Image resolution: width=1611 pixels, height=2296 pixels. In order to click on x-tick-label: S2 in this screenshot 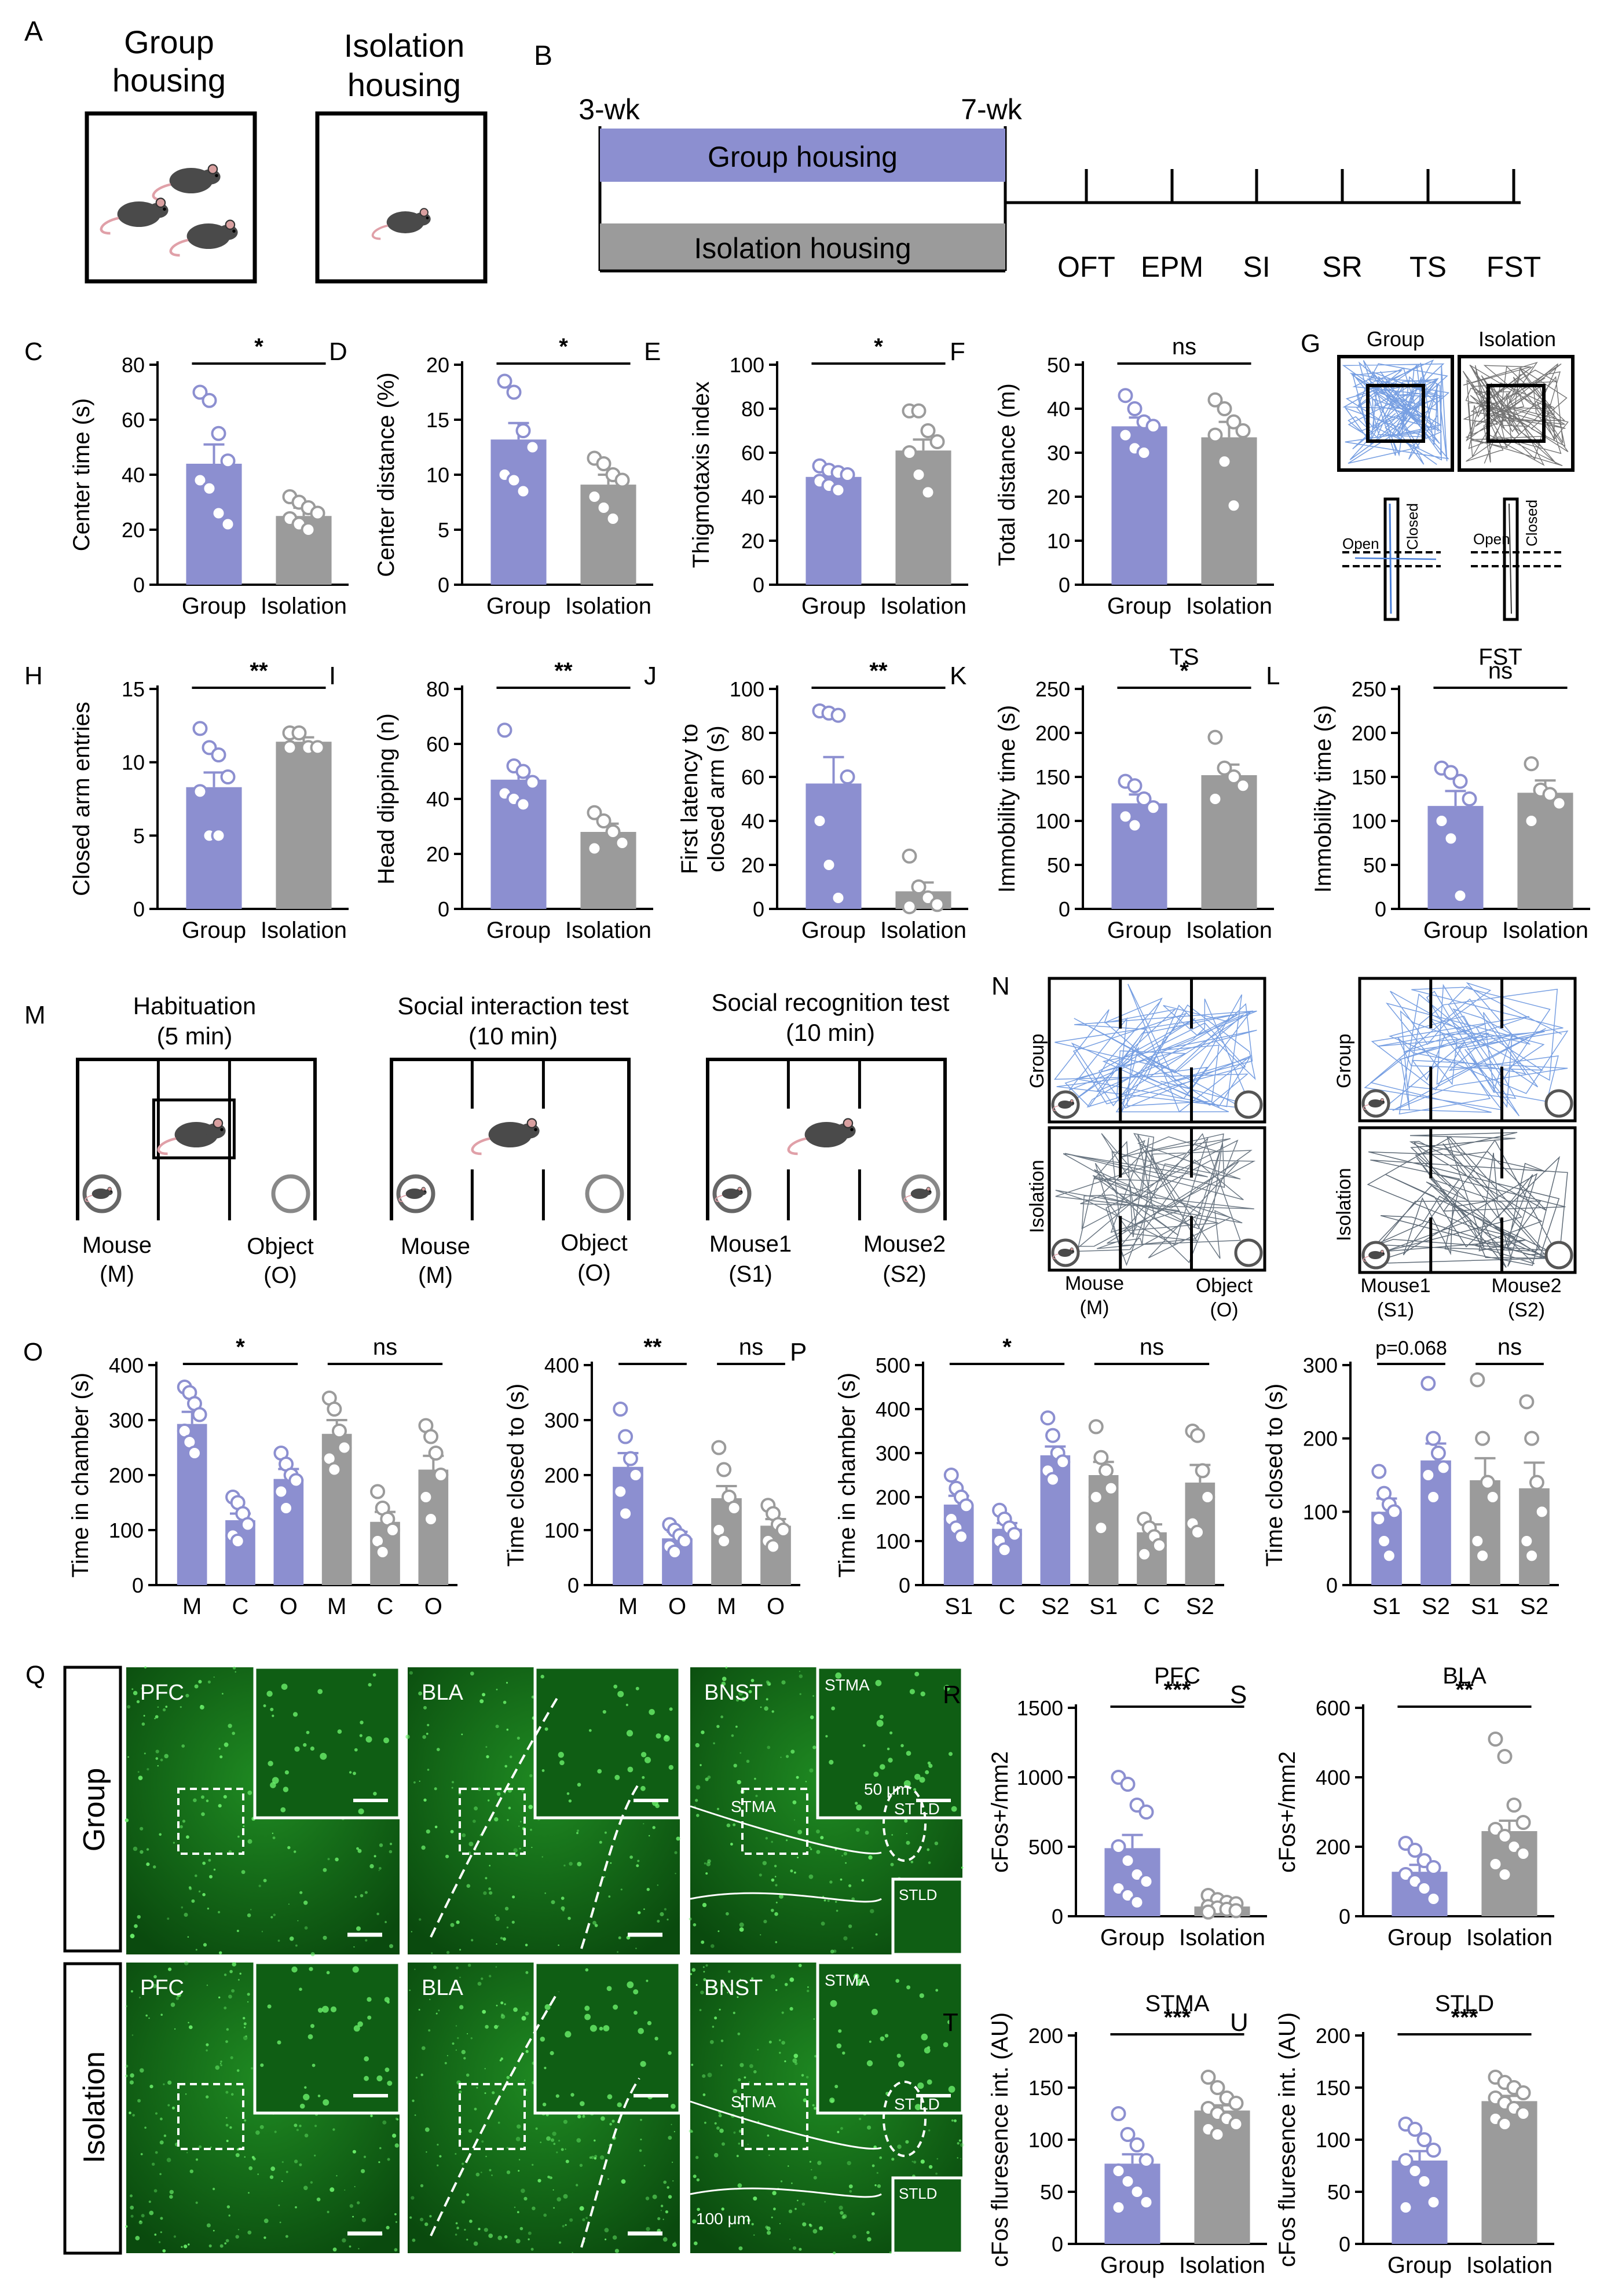, I will do `click(1436, 1606)`.